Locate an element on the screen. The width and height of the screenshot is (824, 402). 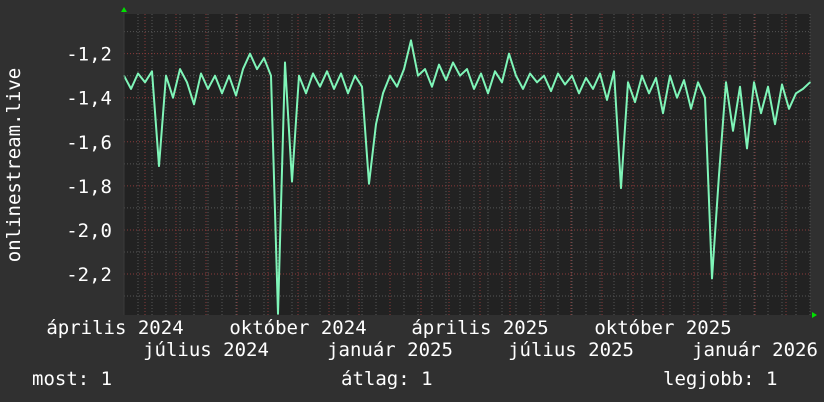
legend-max: legjobb: 1 is located at coordinates (720, 379).